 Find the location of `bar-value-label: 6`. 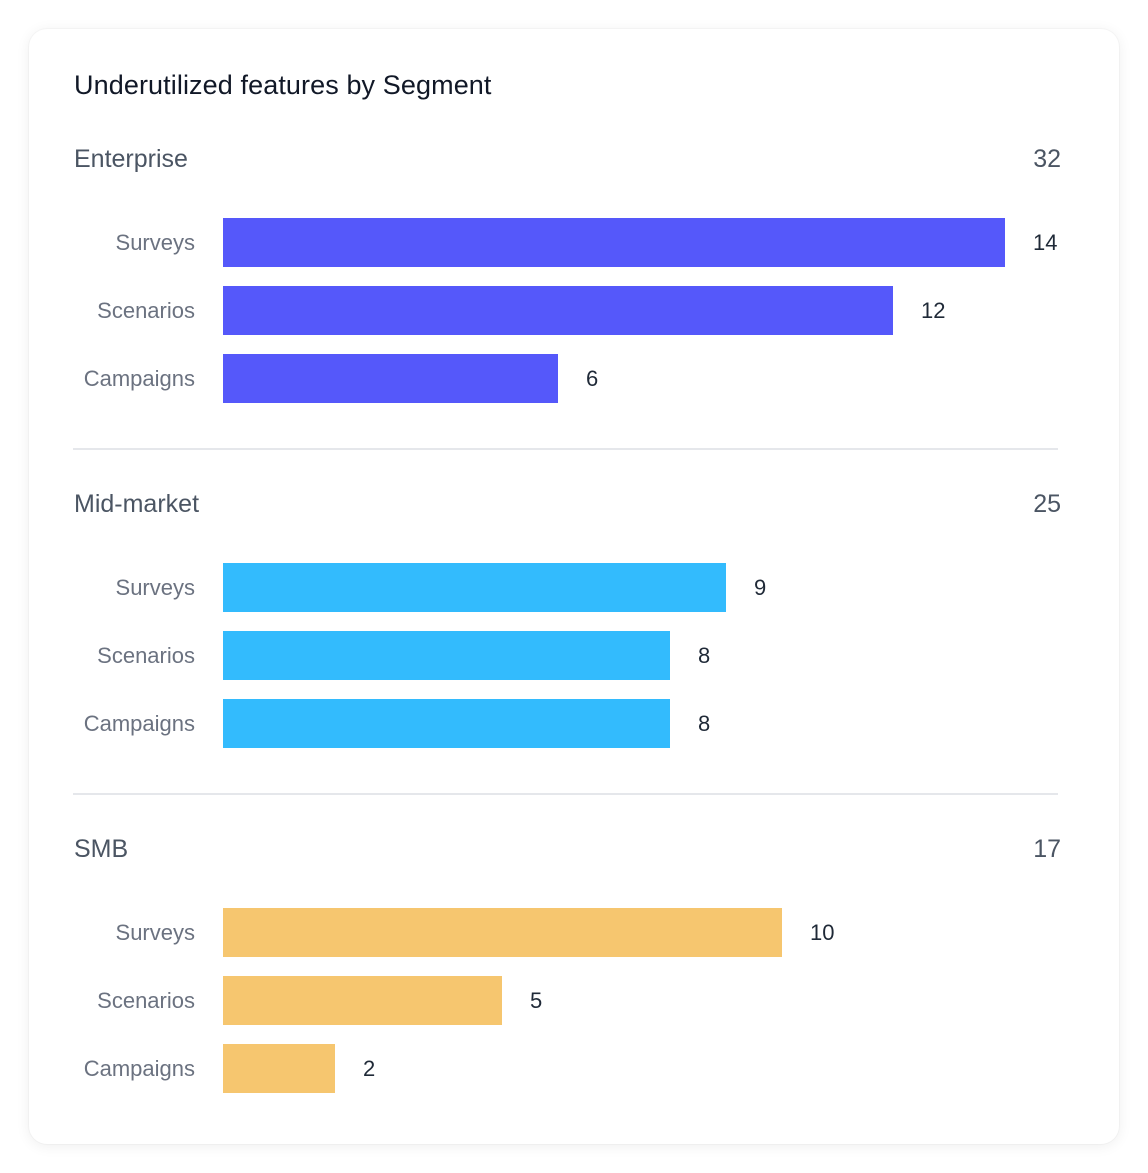

bar-value-label: 6 is located at coordinates (592, 378).